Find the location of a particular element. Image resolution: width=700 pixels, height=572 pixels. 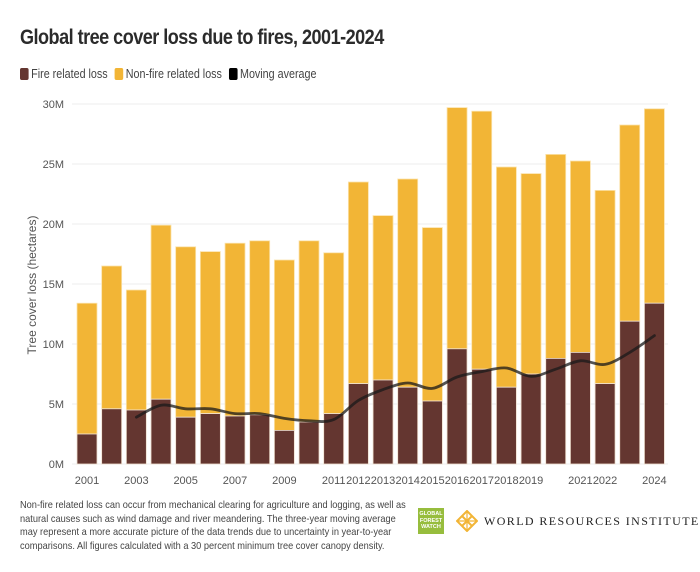

y-axis-ticks: 0M 5M 10M 15M 20M 25M 30M is located at coordinates (53, 285).